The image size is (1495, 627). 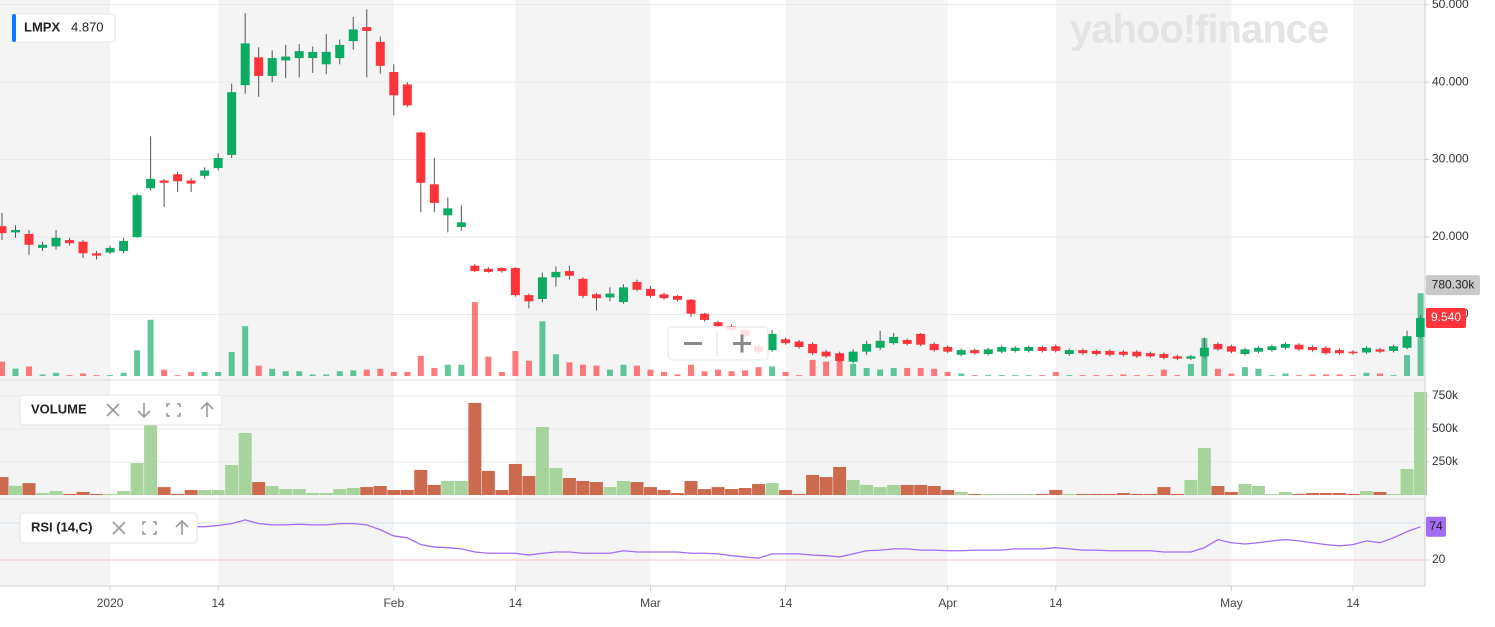 I want to click on move-down-icon, so click(x=144, y=411).